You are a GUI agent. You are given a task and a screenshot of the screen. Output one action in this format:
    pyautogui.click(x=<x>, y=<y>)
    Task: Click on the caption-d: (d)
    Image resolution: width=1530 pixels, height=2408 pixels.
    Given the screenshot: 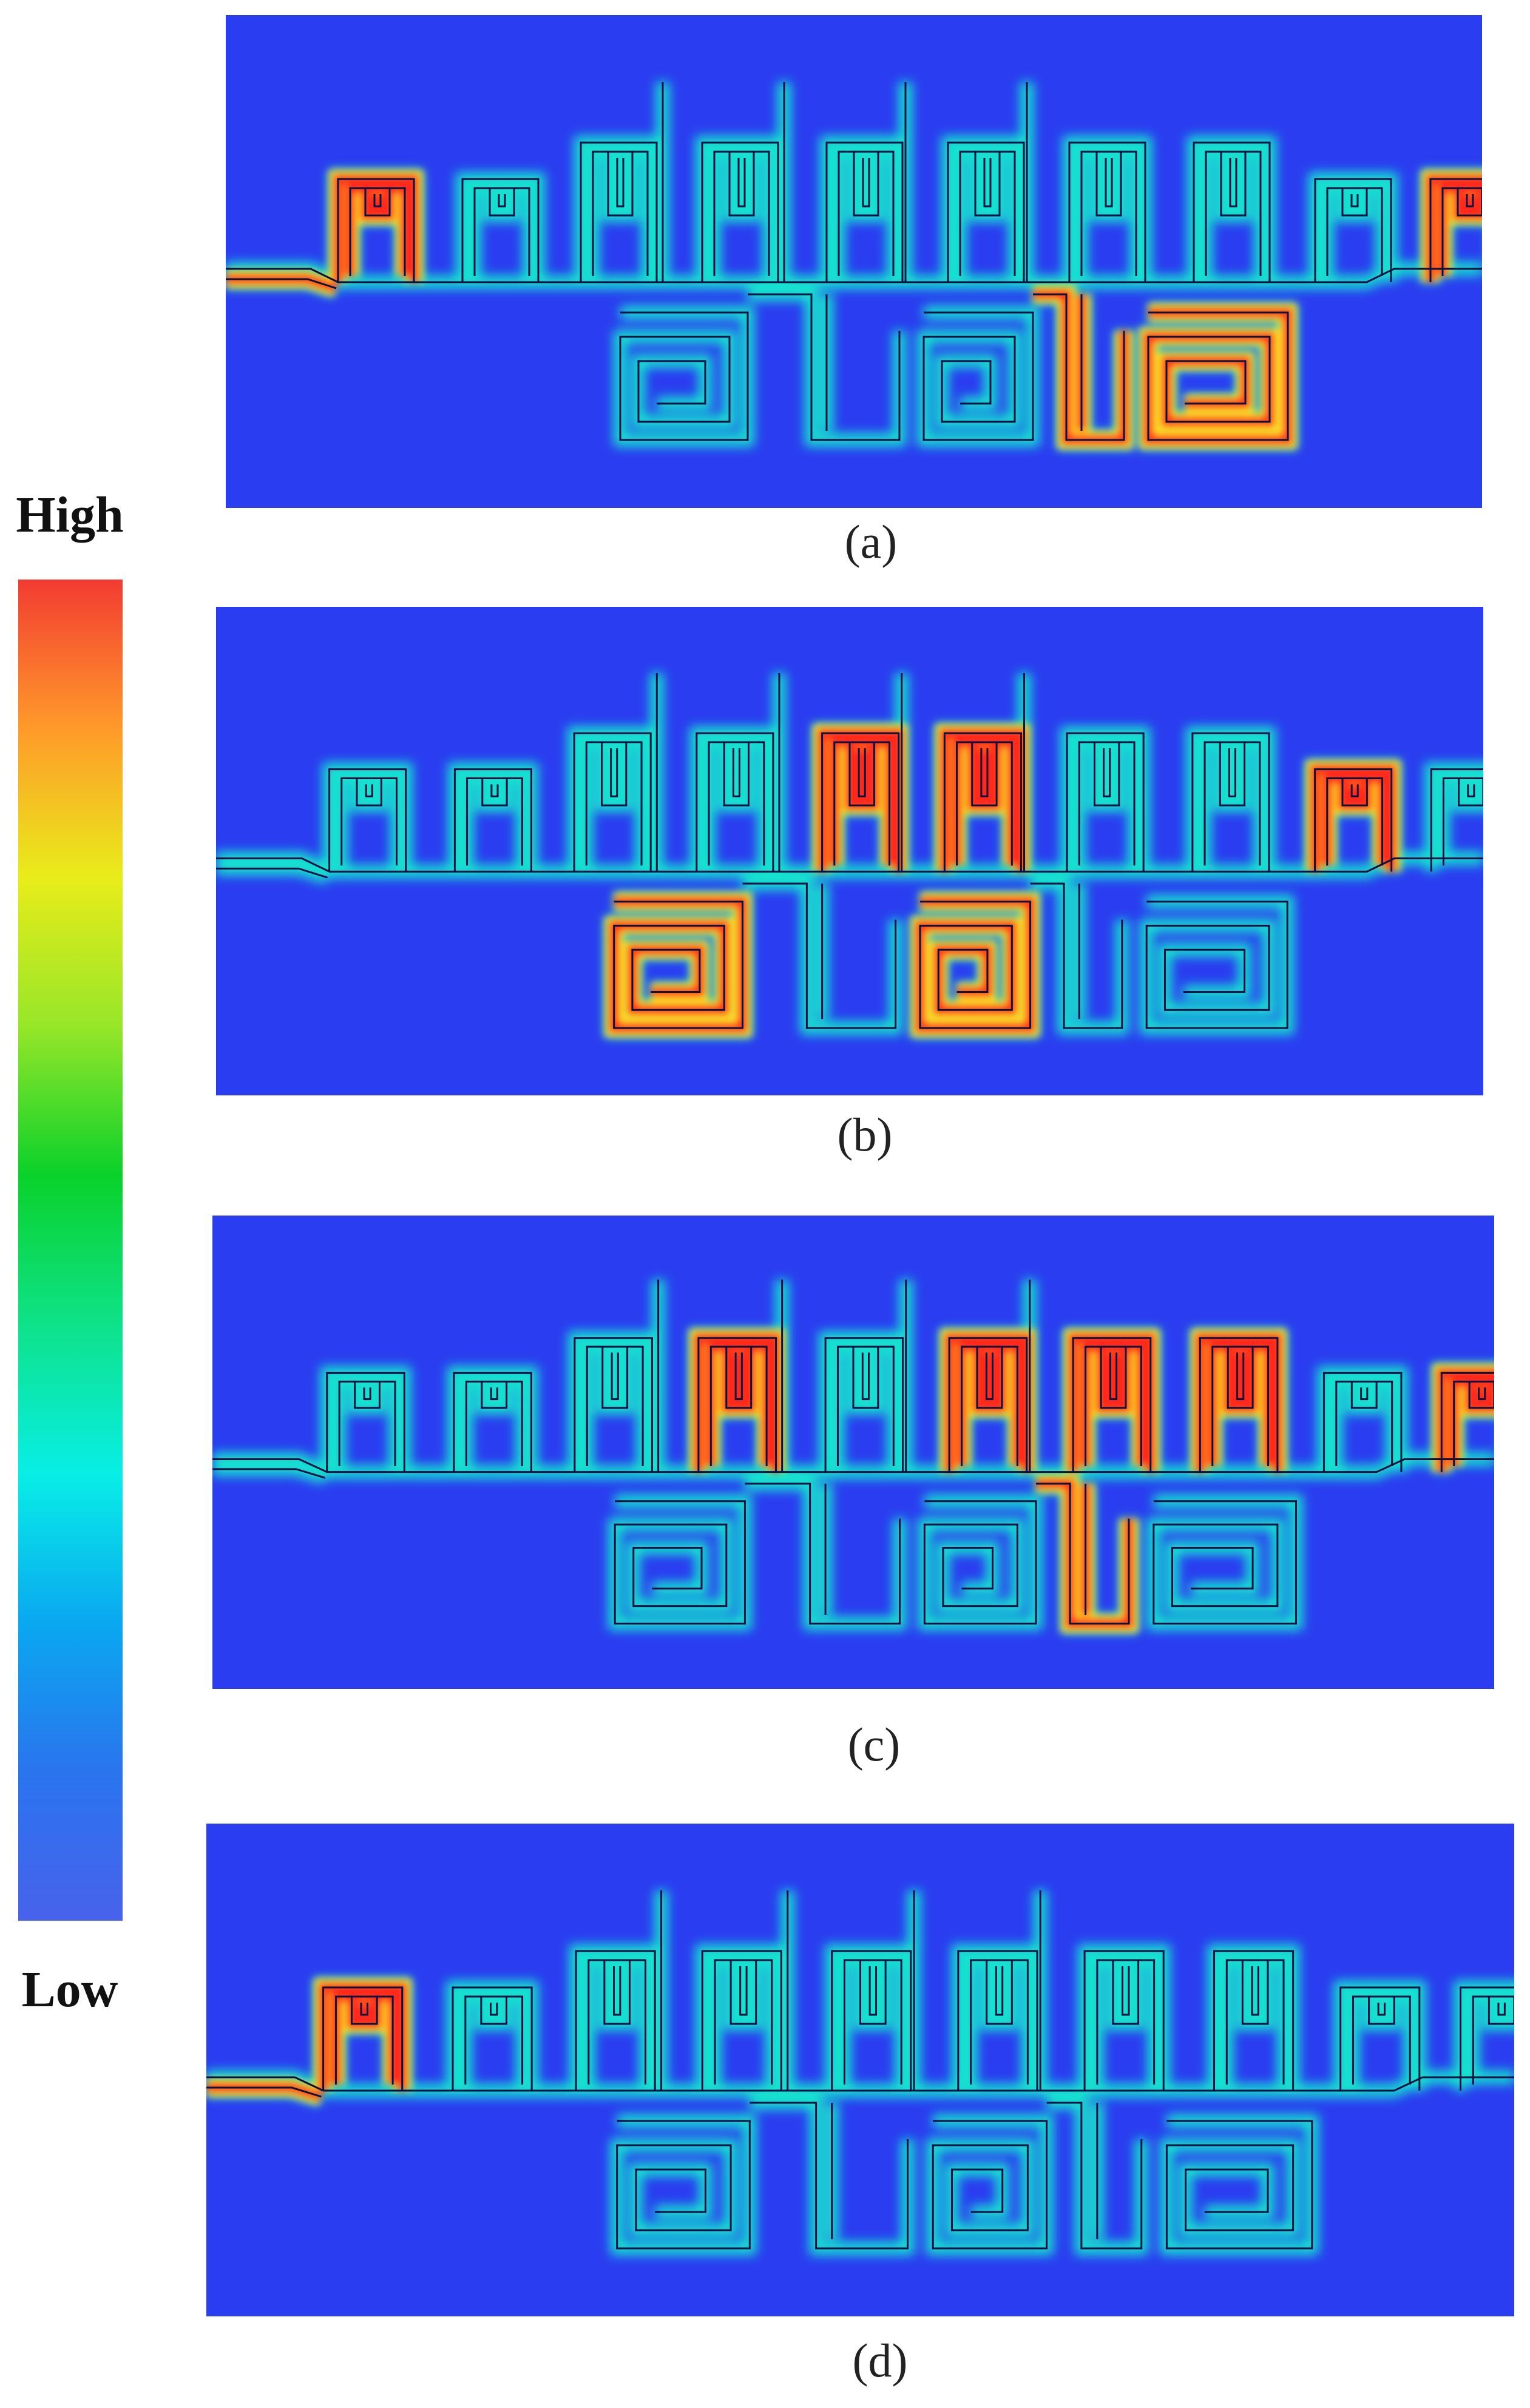 What is the action you would take?
    pyautogui.click(x=880, y=2360)
    